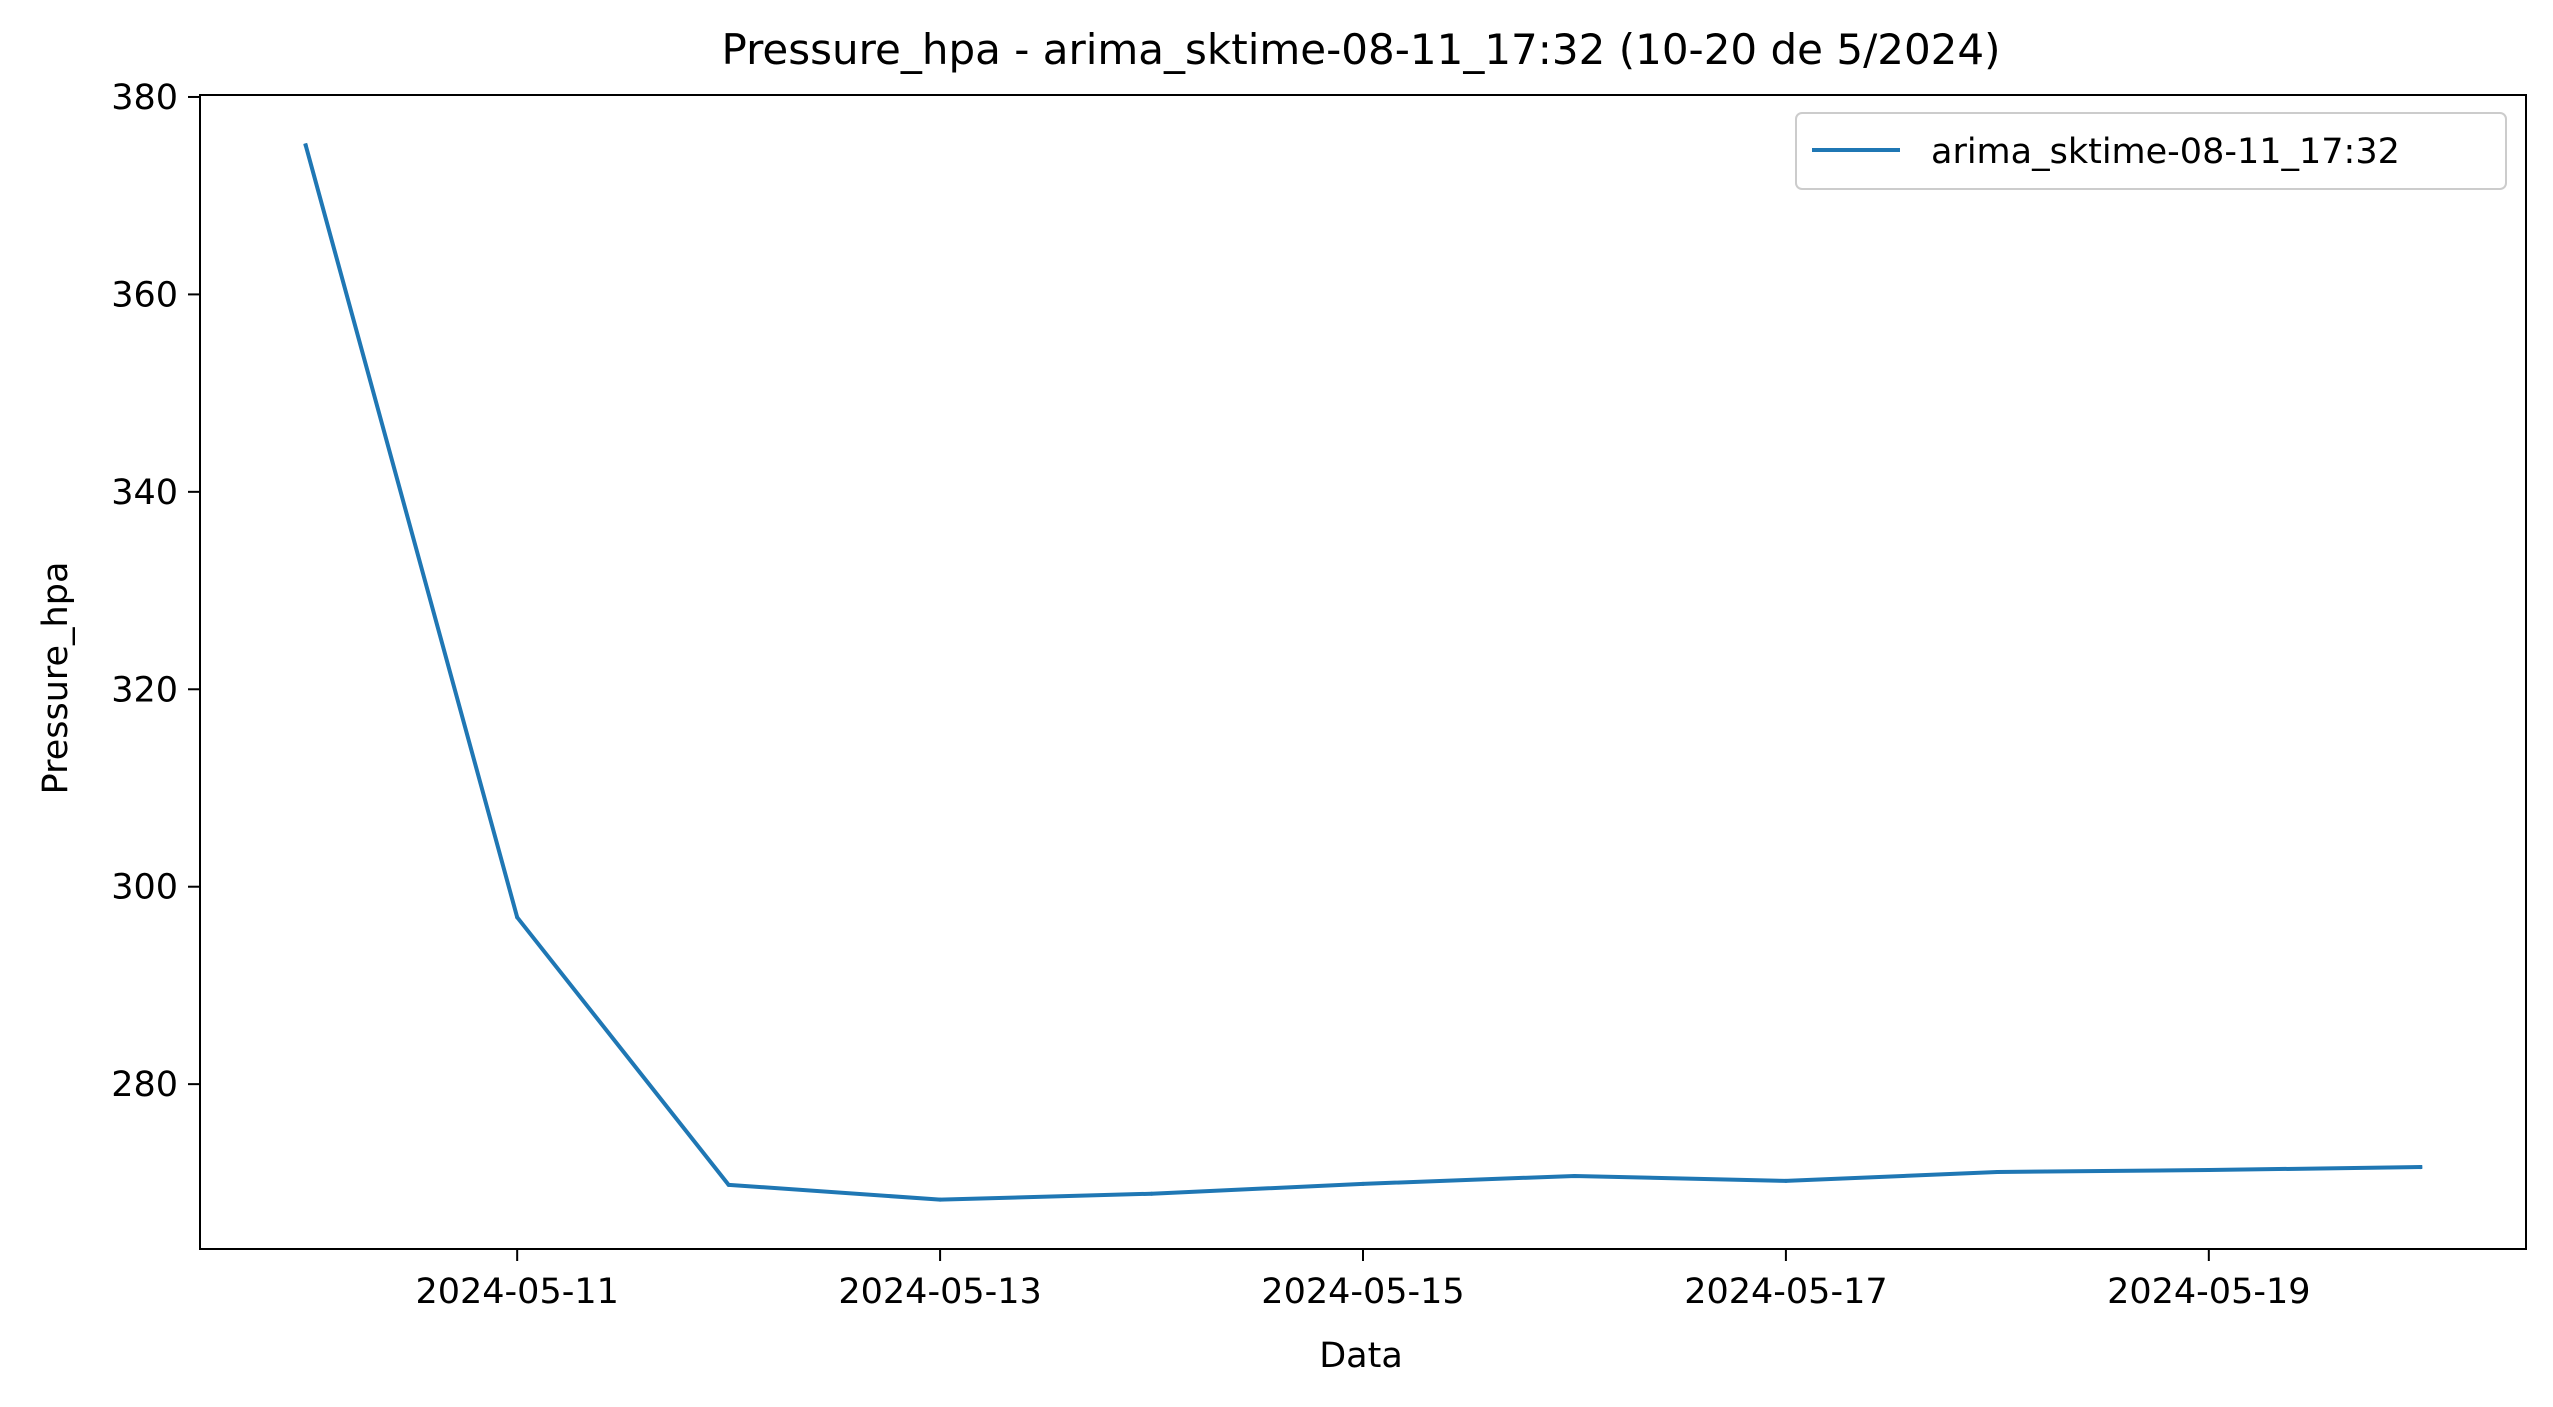  What do you see at coordinates (144, 493) in the screenshot?
I see `y-tick-label: 340` at bounding box center [144, 493].